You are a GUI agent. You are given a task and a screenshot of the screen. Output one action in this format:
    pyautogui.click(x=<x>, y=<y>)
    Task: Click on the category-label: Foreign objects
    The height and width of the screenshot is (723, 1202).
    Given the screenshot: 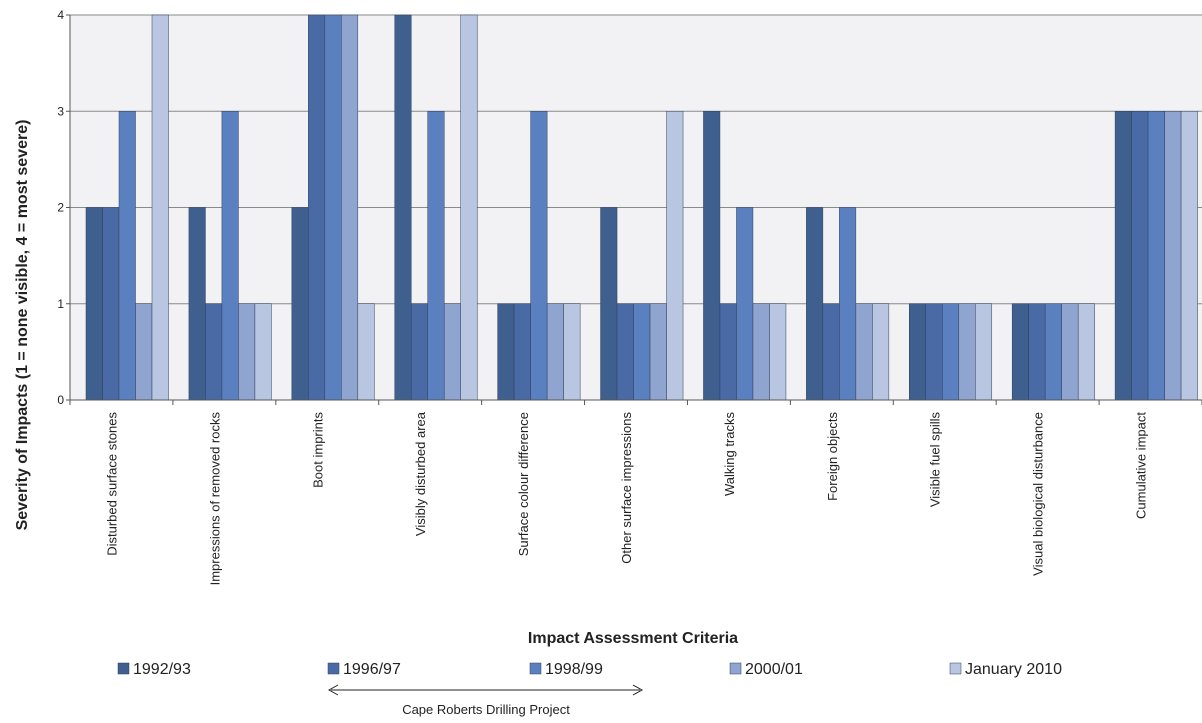 What is the action you would take?
    pyautogui.click(x=832, y=456)
    